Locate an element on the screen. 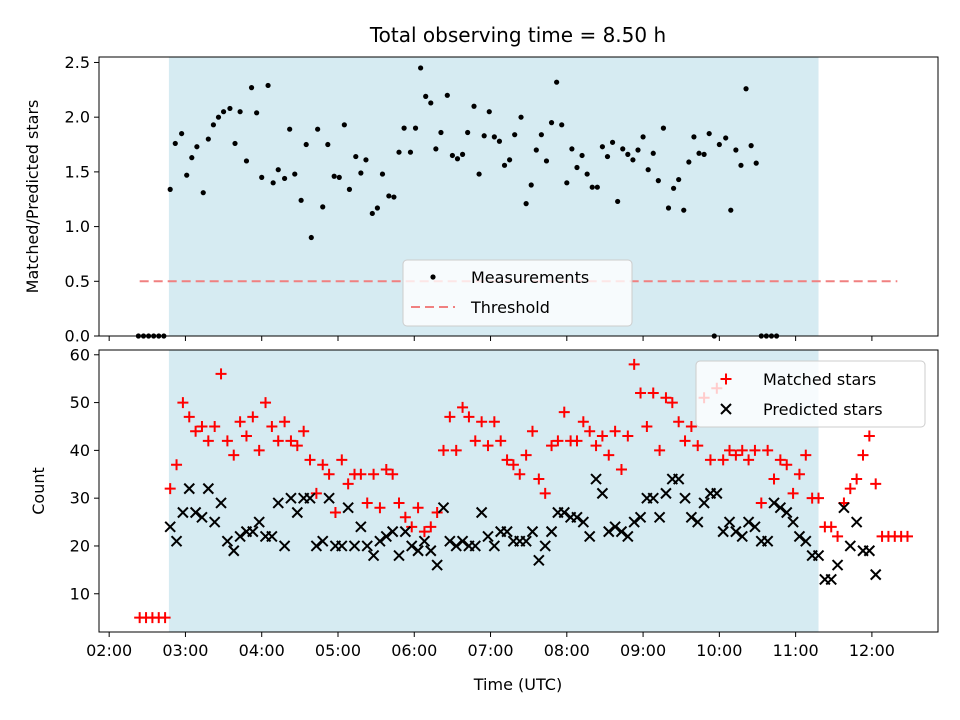  legend-measurements-label: Measurements is located at coordinates (530, 277).